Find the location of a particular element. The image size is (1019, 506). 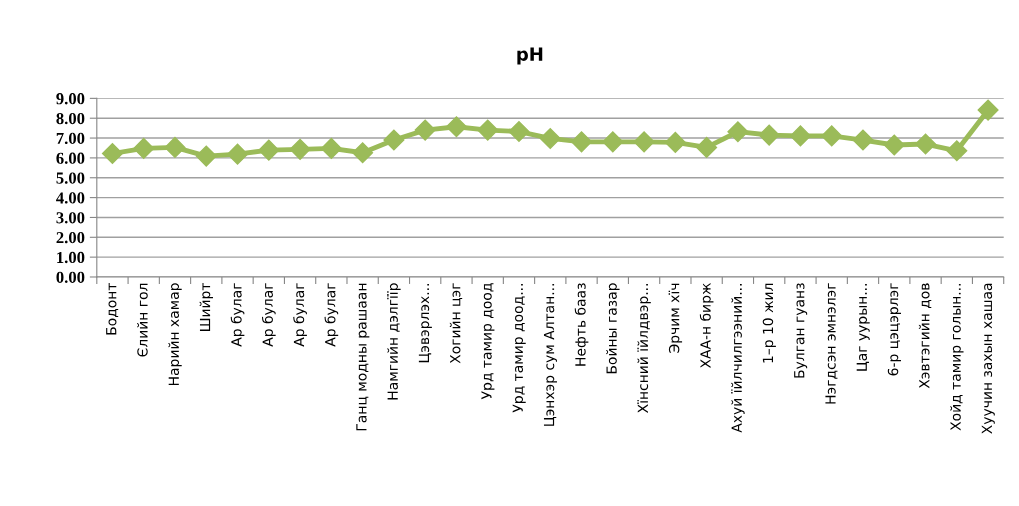

x-tick-label: Хогийн цэг is located at coordinates (456, 323).